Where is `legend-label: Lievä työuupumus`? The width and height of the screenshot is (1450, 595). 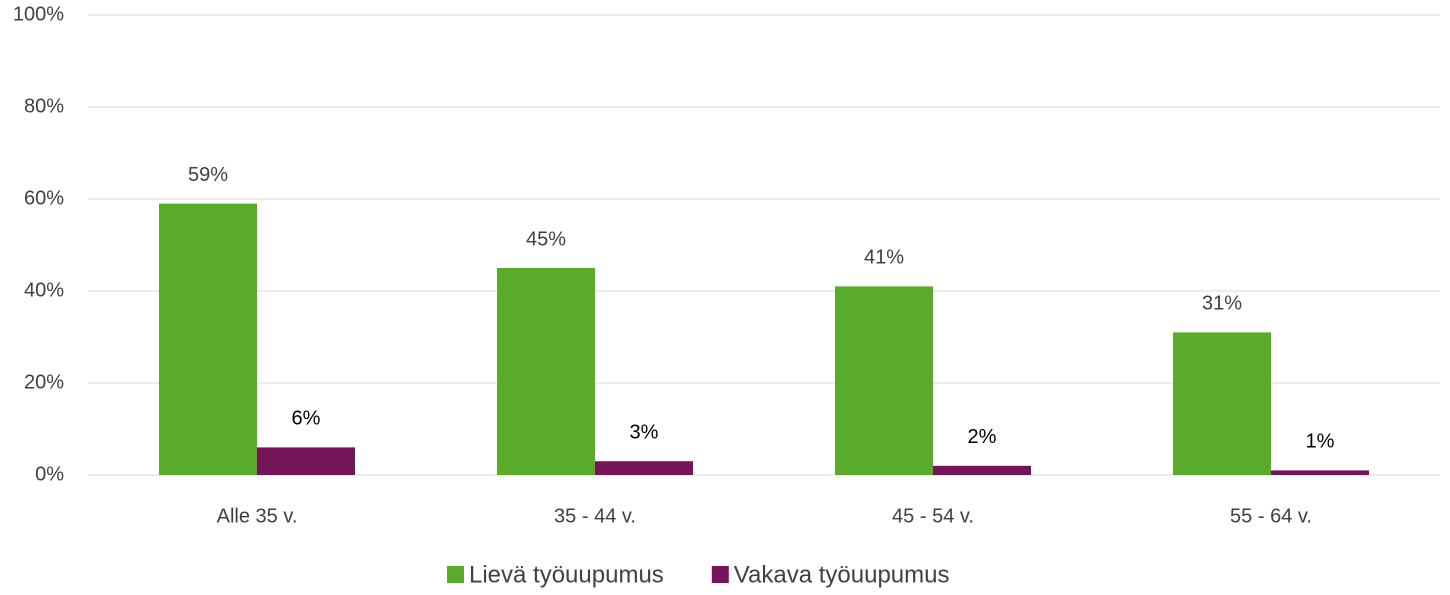
legend-label: Lievä työuupumus is located at coordinates (566, 574).